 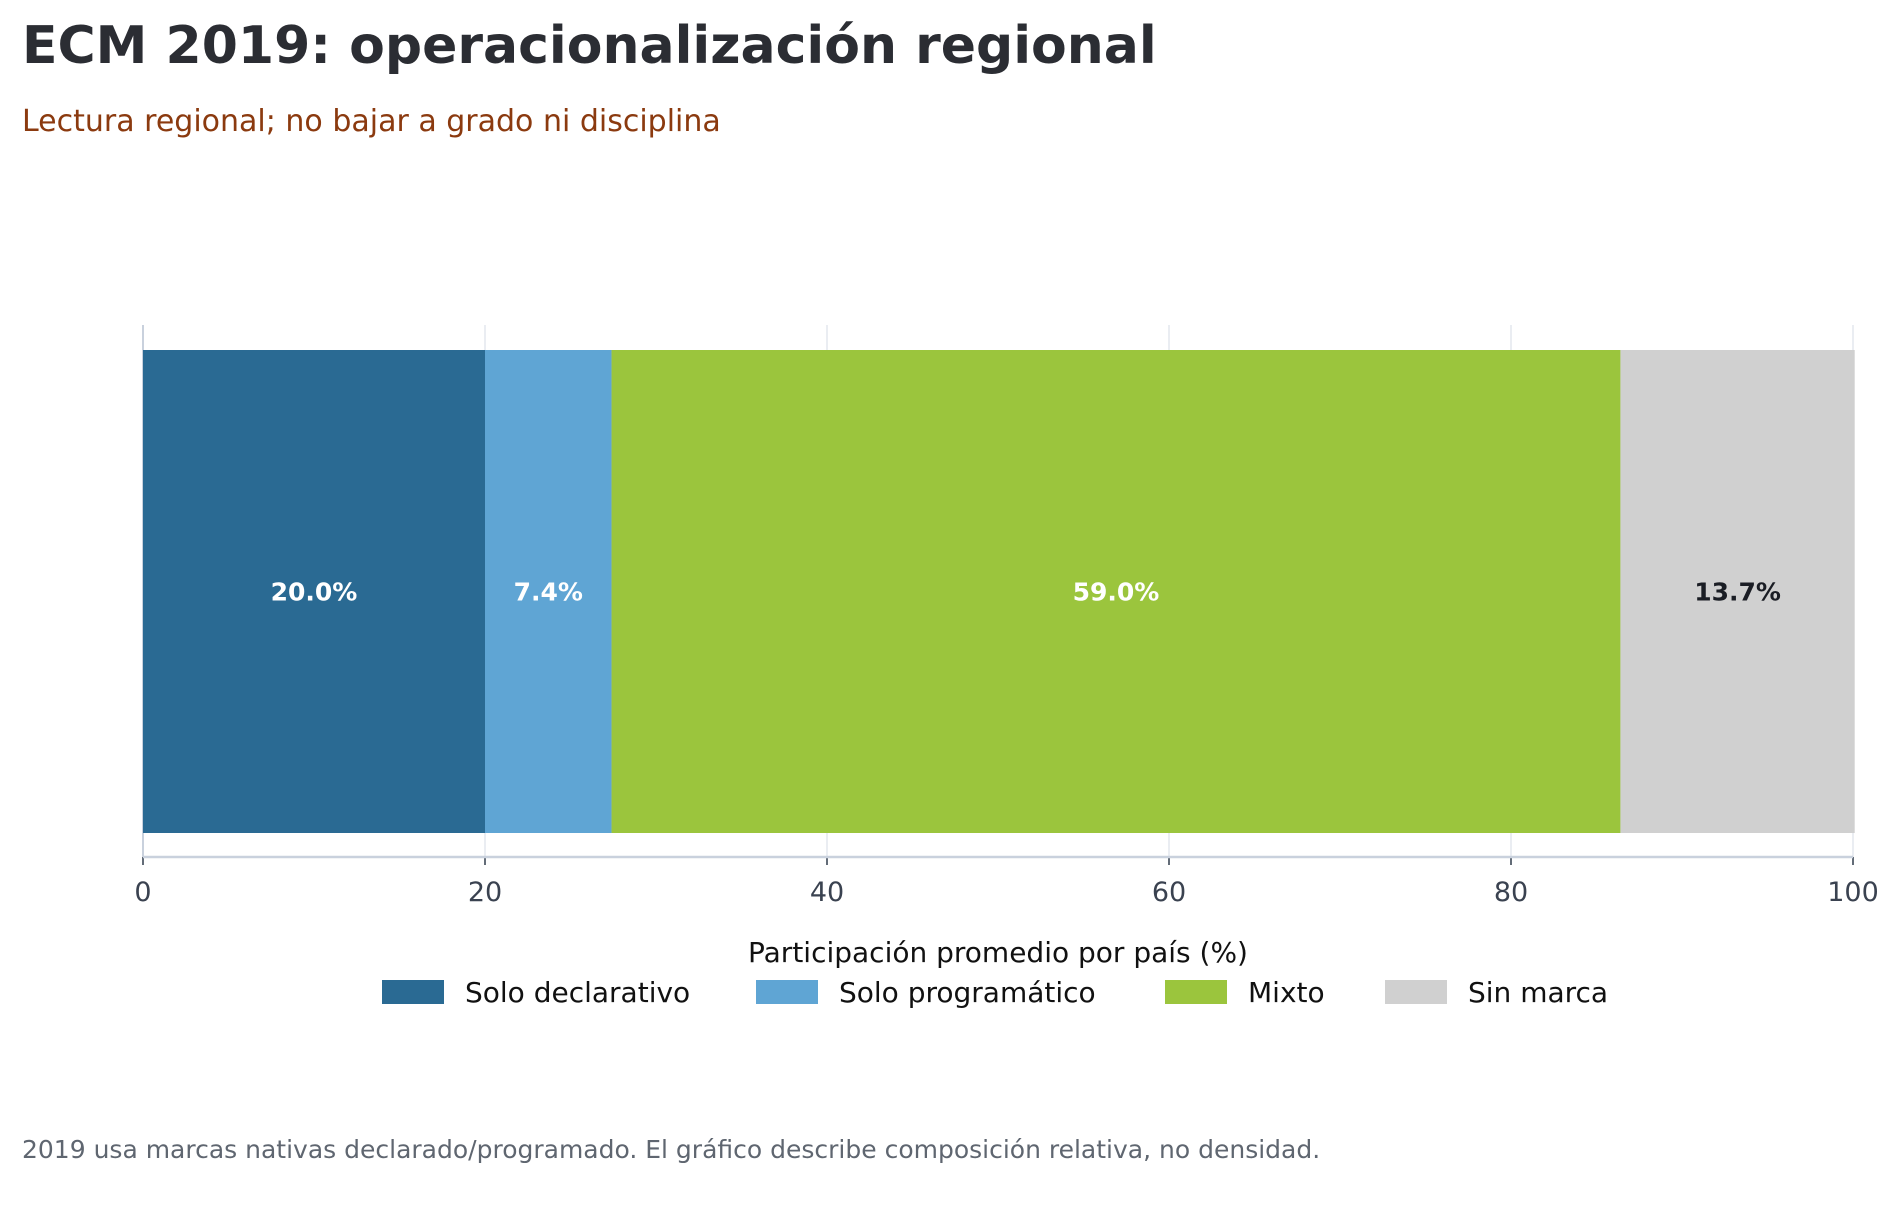 I want to click on x-tick-label: 20, so click(x=485, y=892).